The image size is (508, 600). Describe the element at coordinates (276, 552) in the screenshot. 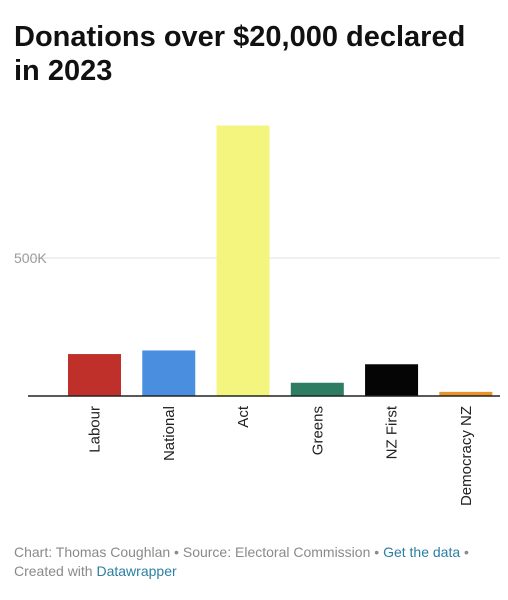

I see `chart-source: Source: Electoral Commission` at that location.